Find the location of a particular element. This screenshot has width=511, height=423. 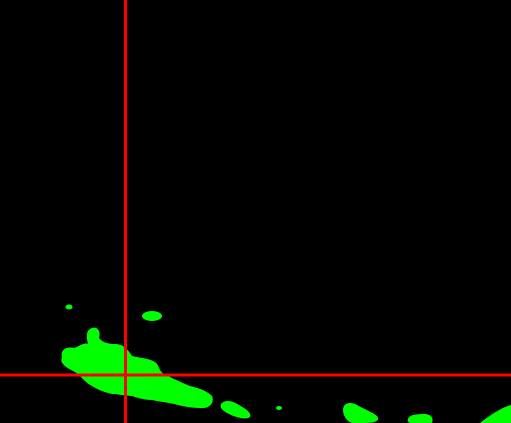

mask-region-dot-upper is located at coordinates (69, 307).